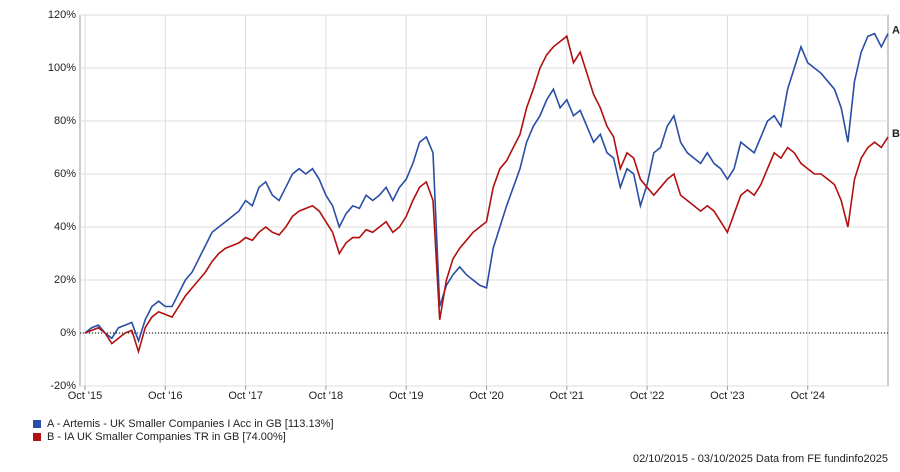 This screenshot has width=900, height=472. I want to click on source: Data from FE fundinfo2025, so click(822, 459).